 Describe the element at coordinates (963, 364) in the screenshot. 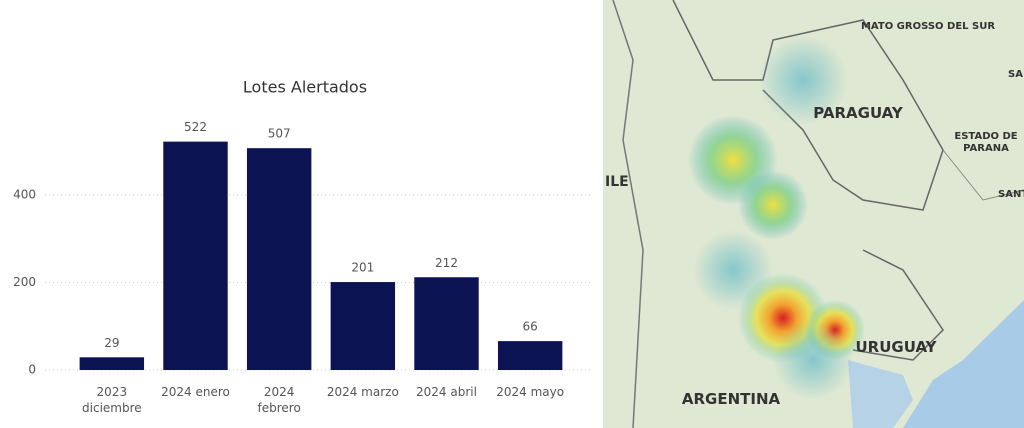

I see `ocean` at that location.